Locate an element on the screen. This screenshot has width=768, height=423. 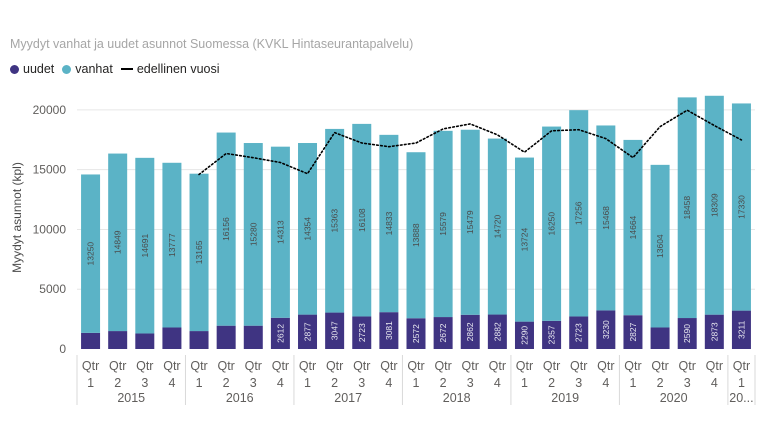
legend-swatch-vanhat is located at coordinates (67, 69).